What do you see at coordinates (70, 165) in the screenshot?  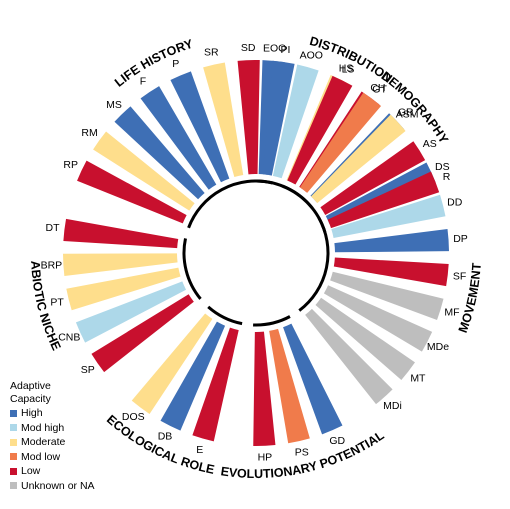 I see `bar-label-rp: RP` at bounding box center [70, 165].